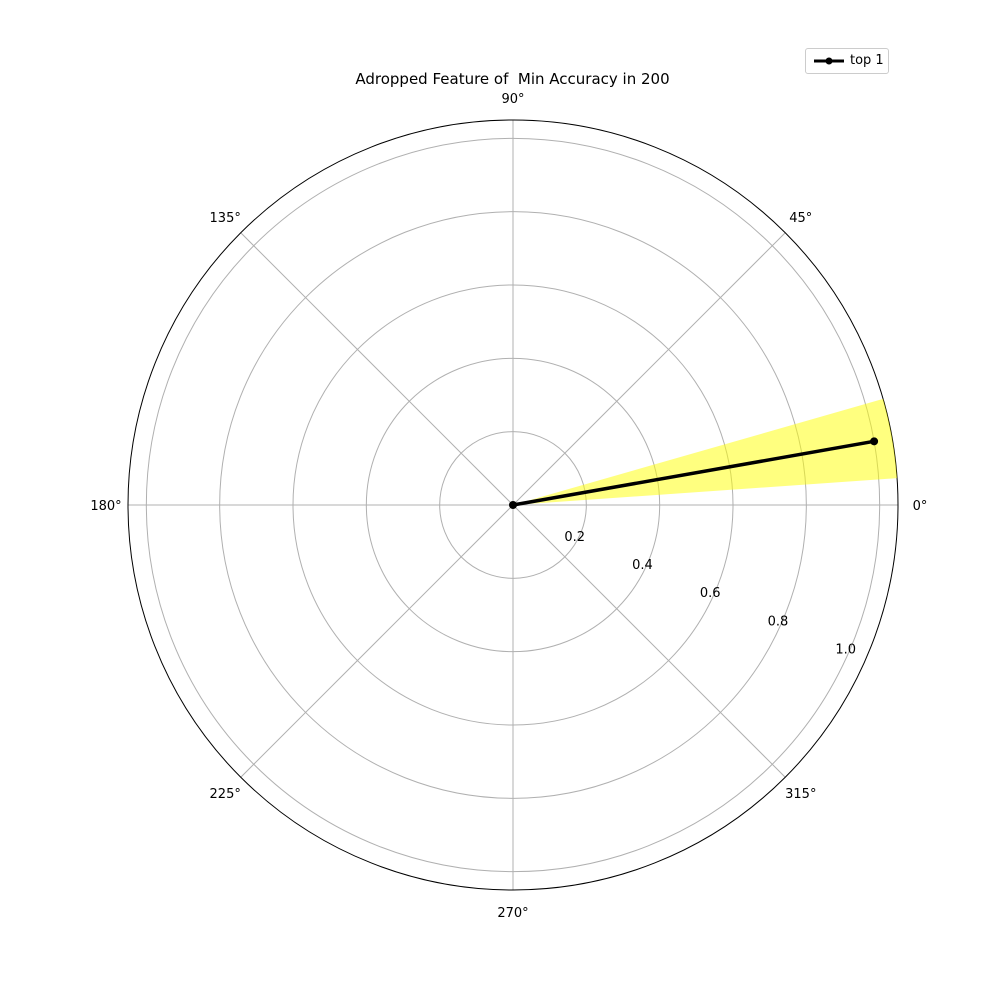 This screenshot has height=1000, width=1000. I want to click on legend-line-marker-icon, so click(829, 61).